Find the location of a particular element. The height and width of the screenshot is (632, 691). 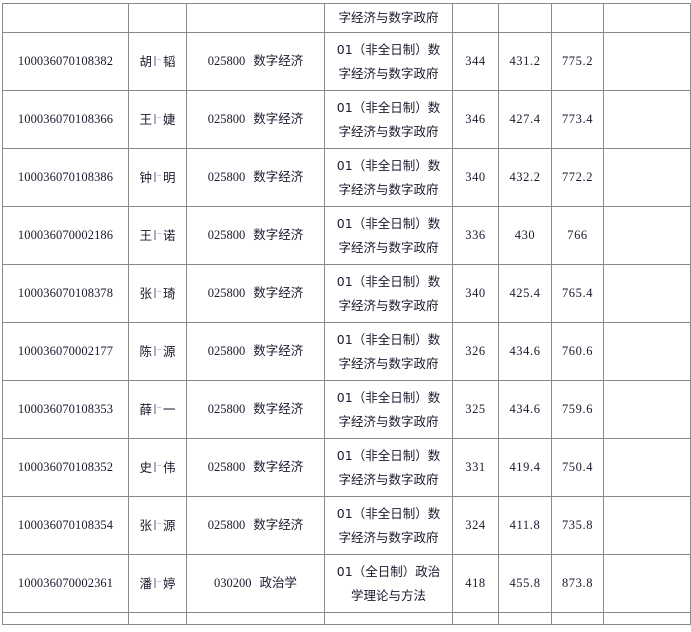

cell-name: 张琦 is located at coordinates (157, 293).